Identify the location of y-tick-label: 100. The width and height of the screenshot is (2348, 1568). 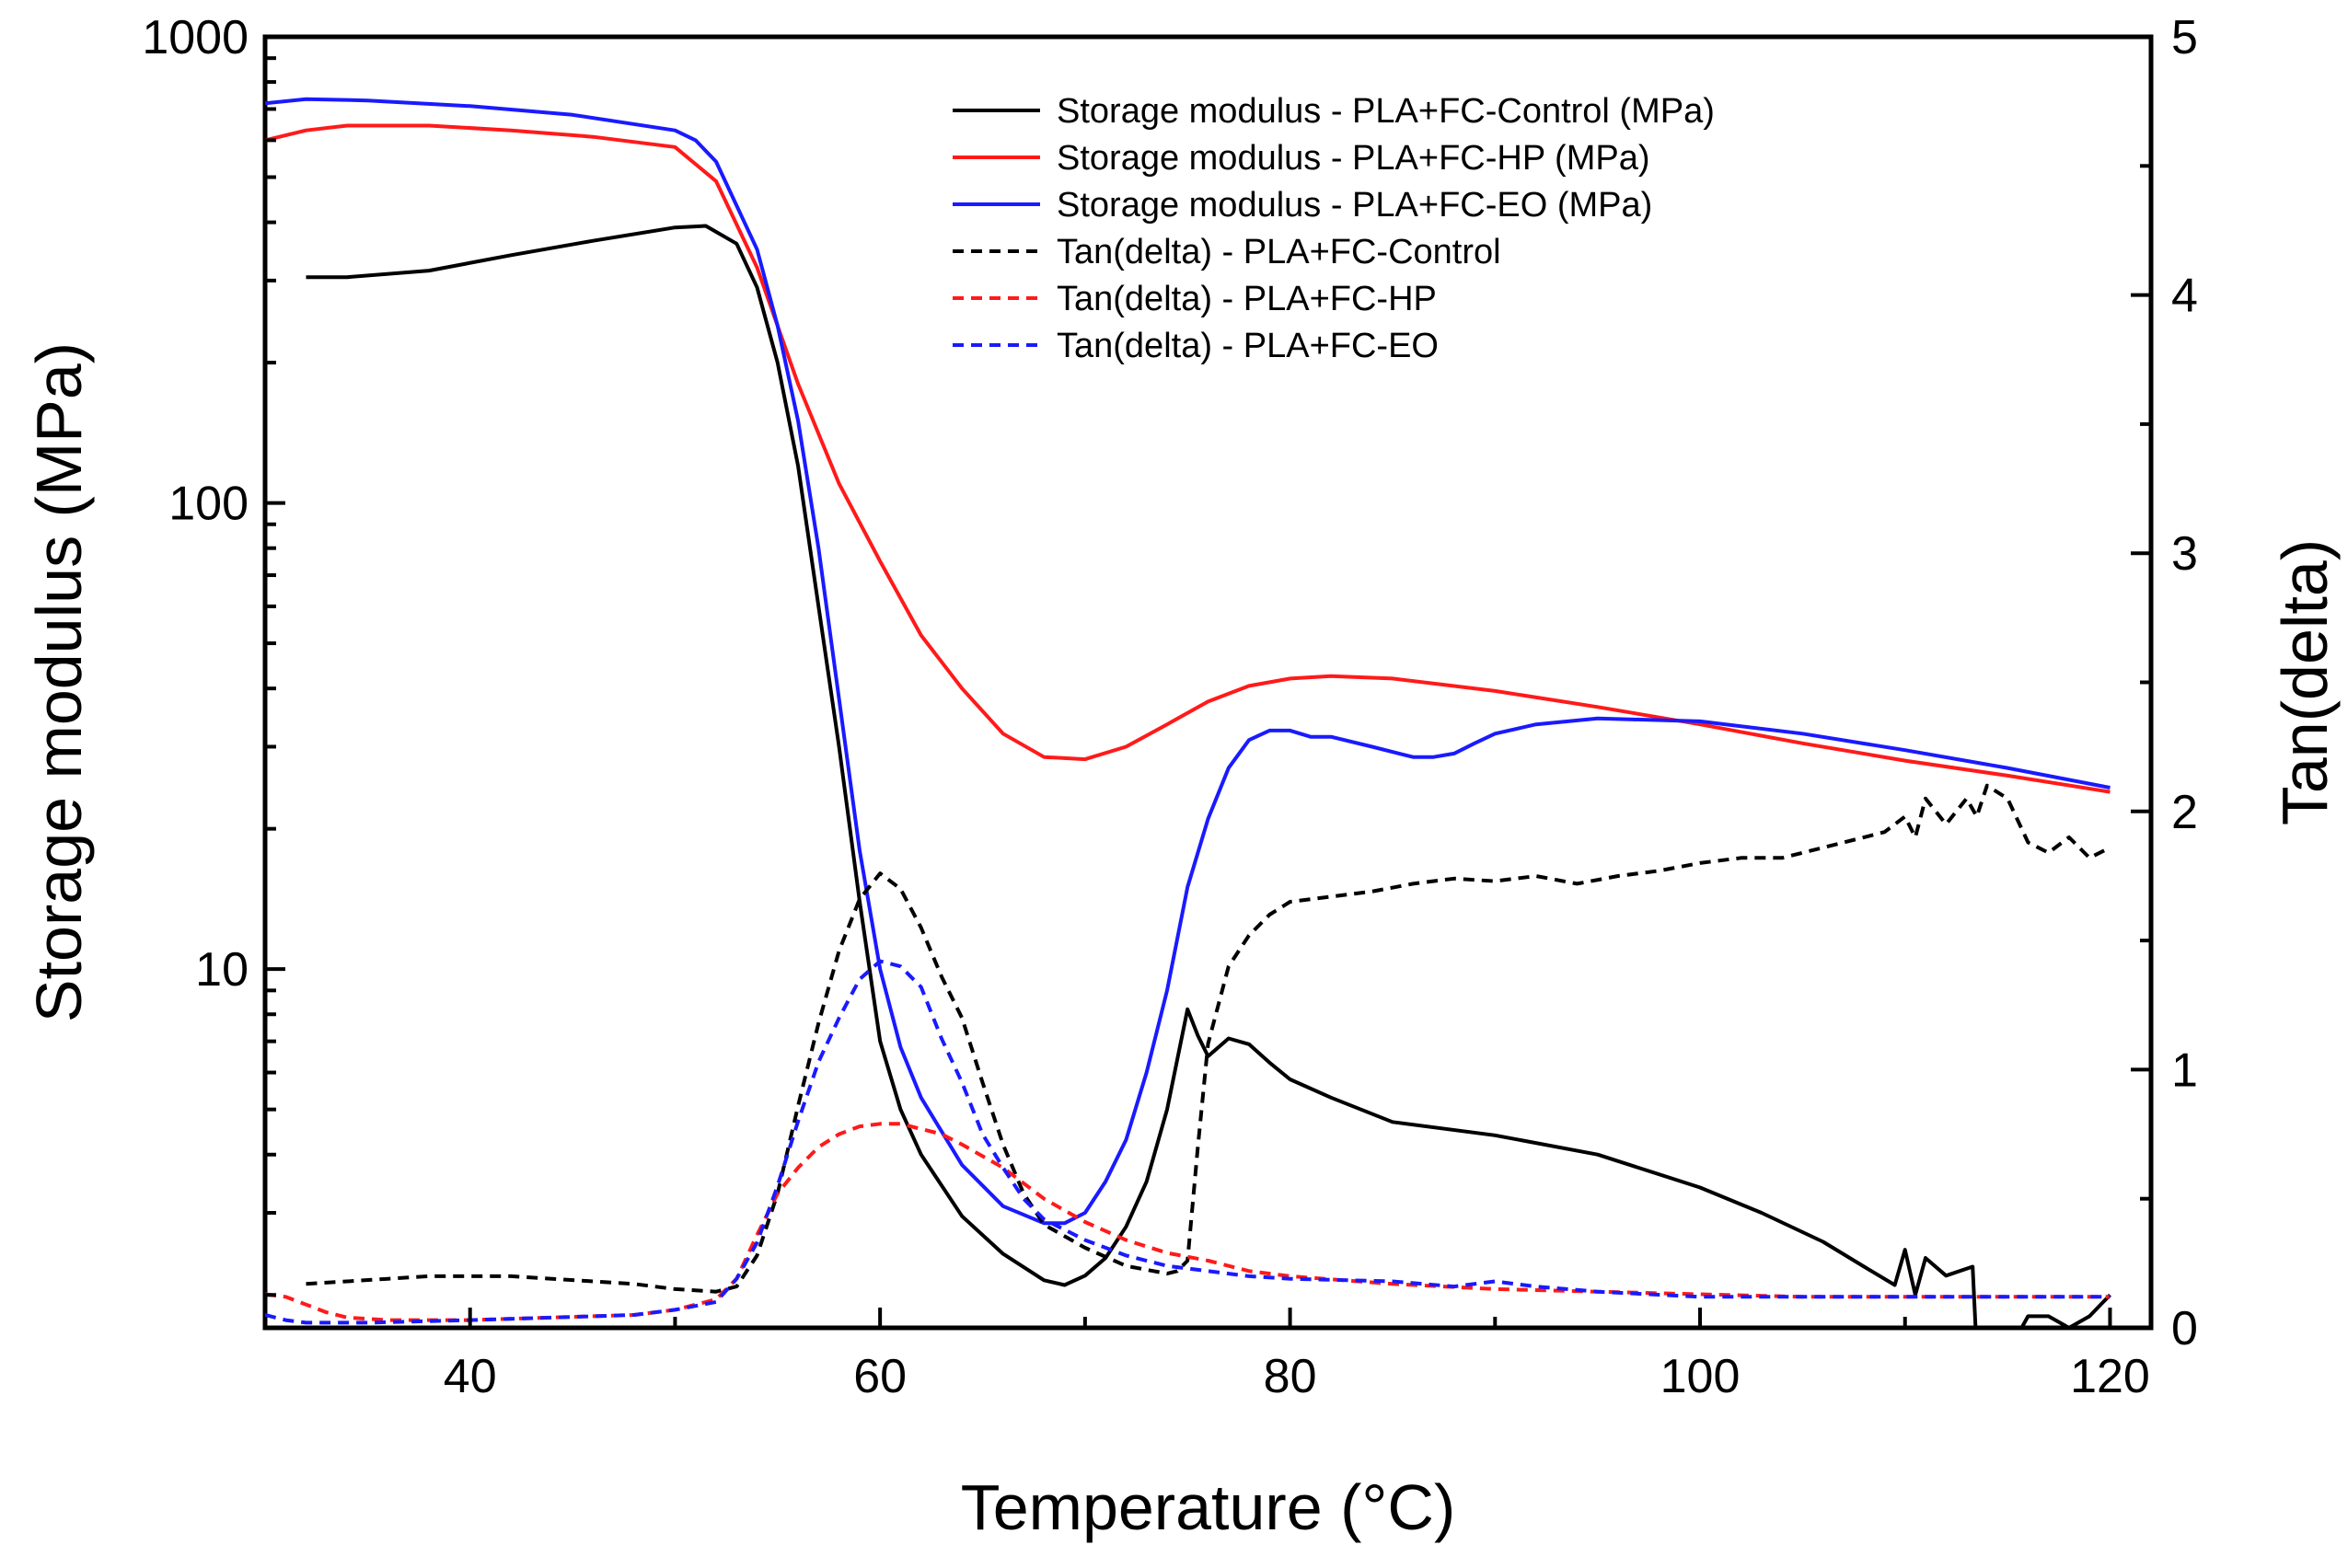
(209, 504).